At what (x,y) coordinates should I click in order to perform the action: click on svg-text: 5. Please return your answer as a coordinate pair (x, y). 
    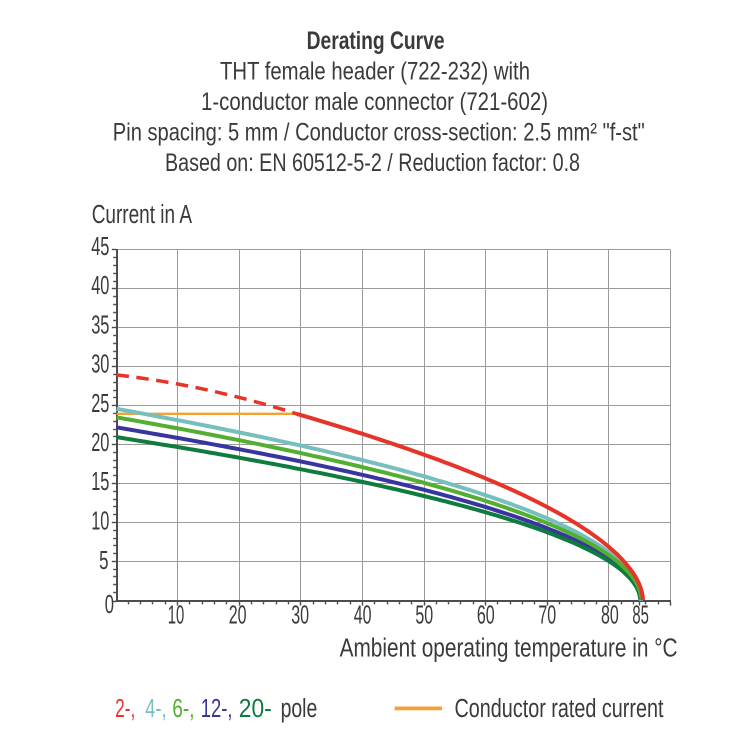
    Looking at the image, I should click on (103, 559).